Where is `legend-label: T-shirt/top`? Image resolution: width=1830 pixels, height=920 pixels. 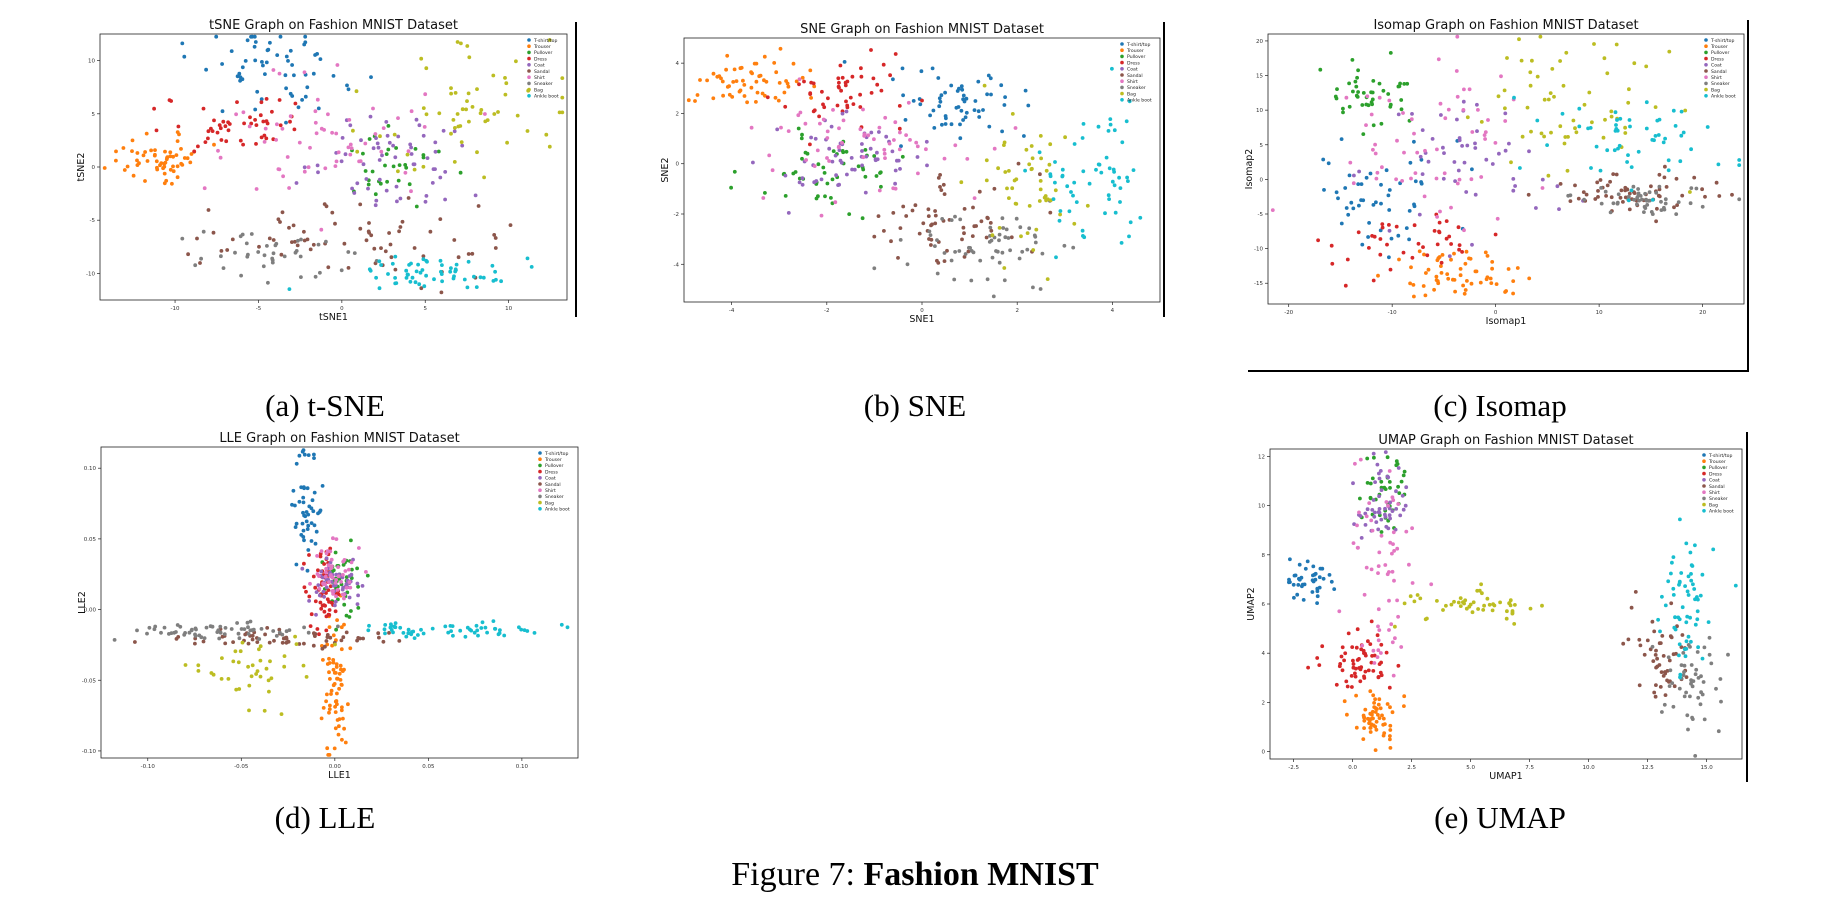
legend-label: T-shirt/top is located at coordinates (1138, 45).